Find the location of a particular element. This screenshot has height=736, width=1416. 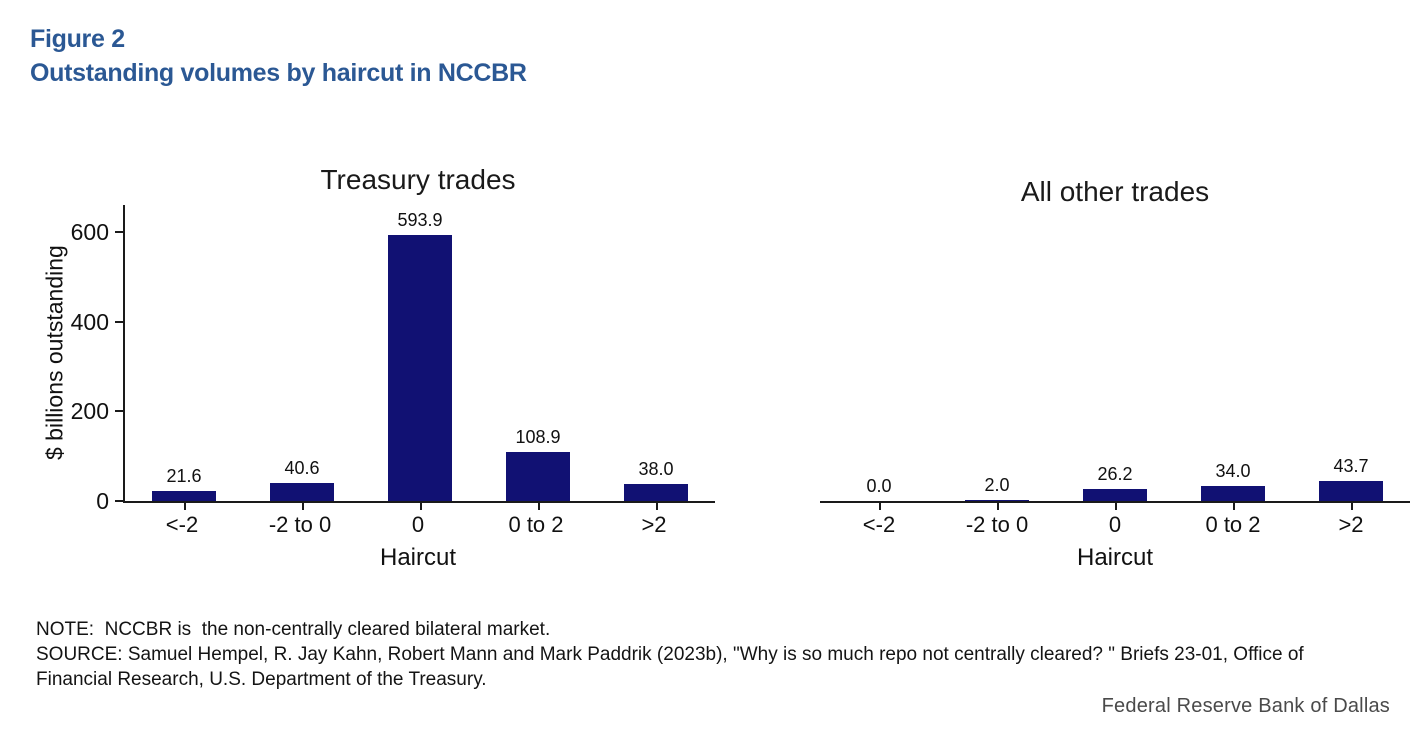

bar-value-label: 34.0 is located at coordinates (1233, 471).